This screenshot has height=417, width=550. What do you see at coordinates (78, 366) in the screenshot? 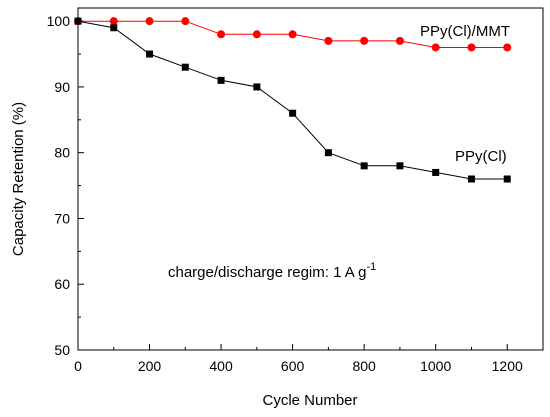
I see `x-tick-label-0: 0` at bounding box center [78, 366].